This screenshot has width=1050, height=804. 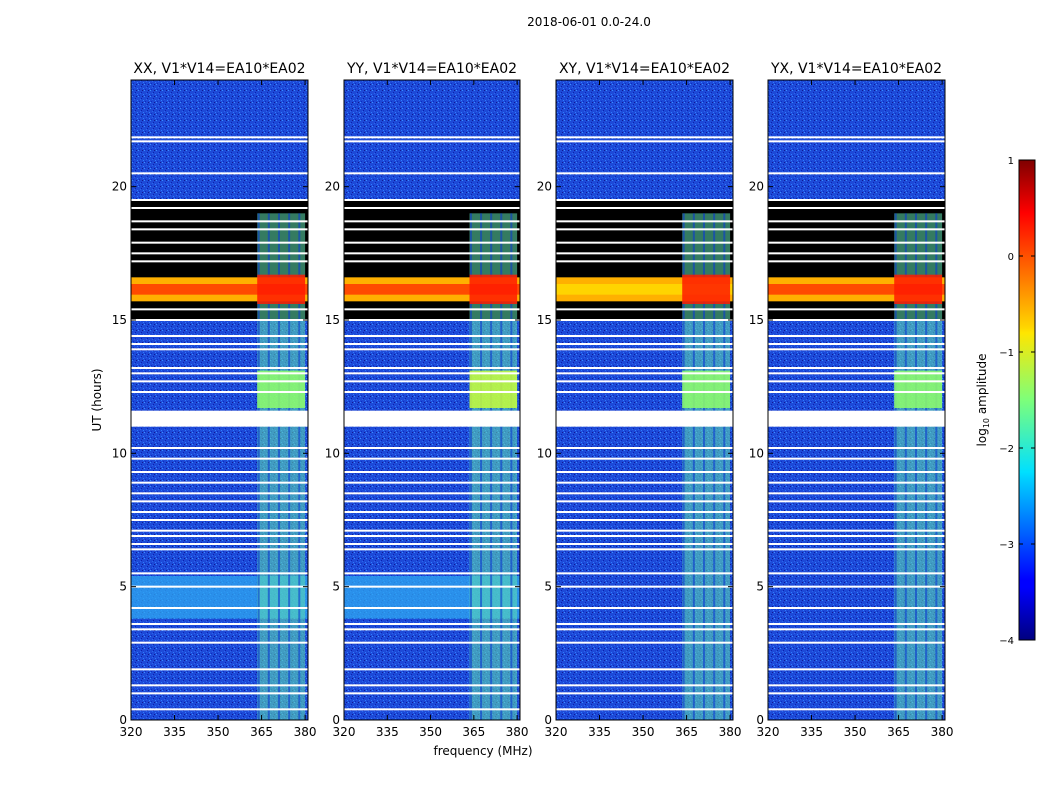 I want to click on hot-band-core, so click(x=644, y=289).